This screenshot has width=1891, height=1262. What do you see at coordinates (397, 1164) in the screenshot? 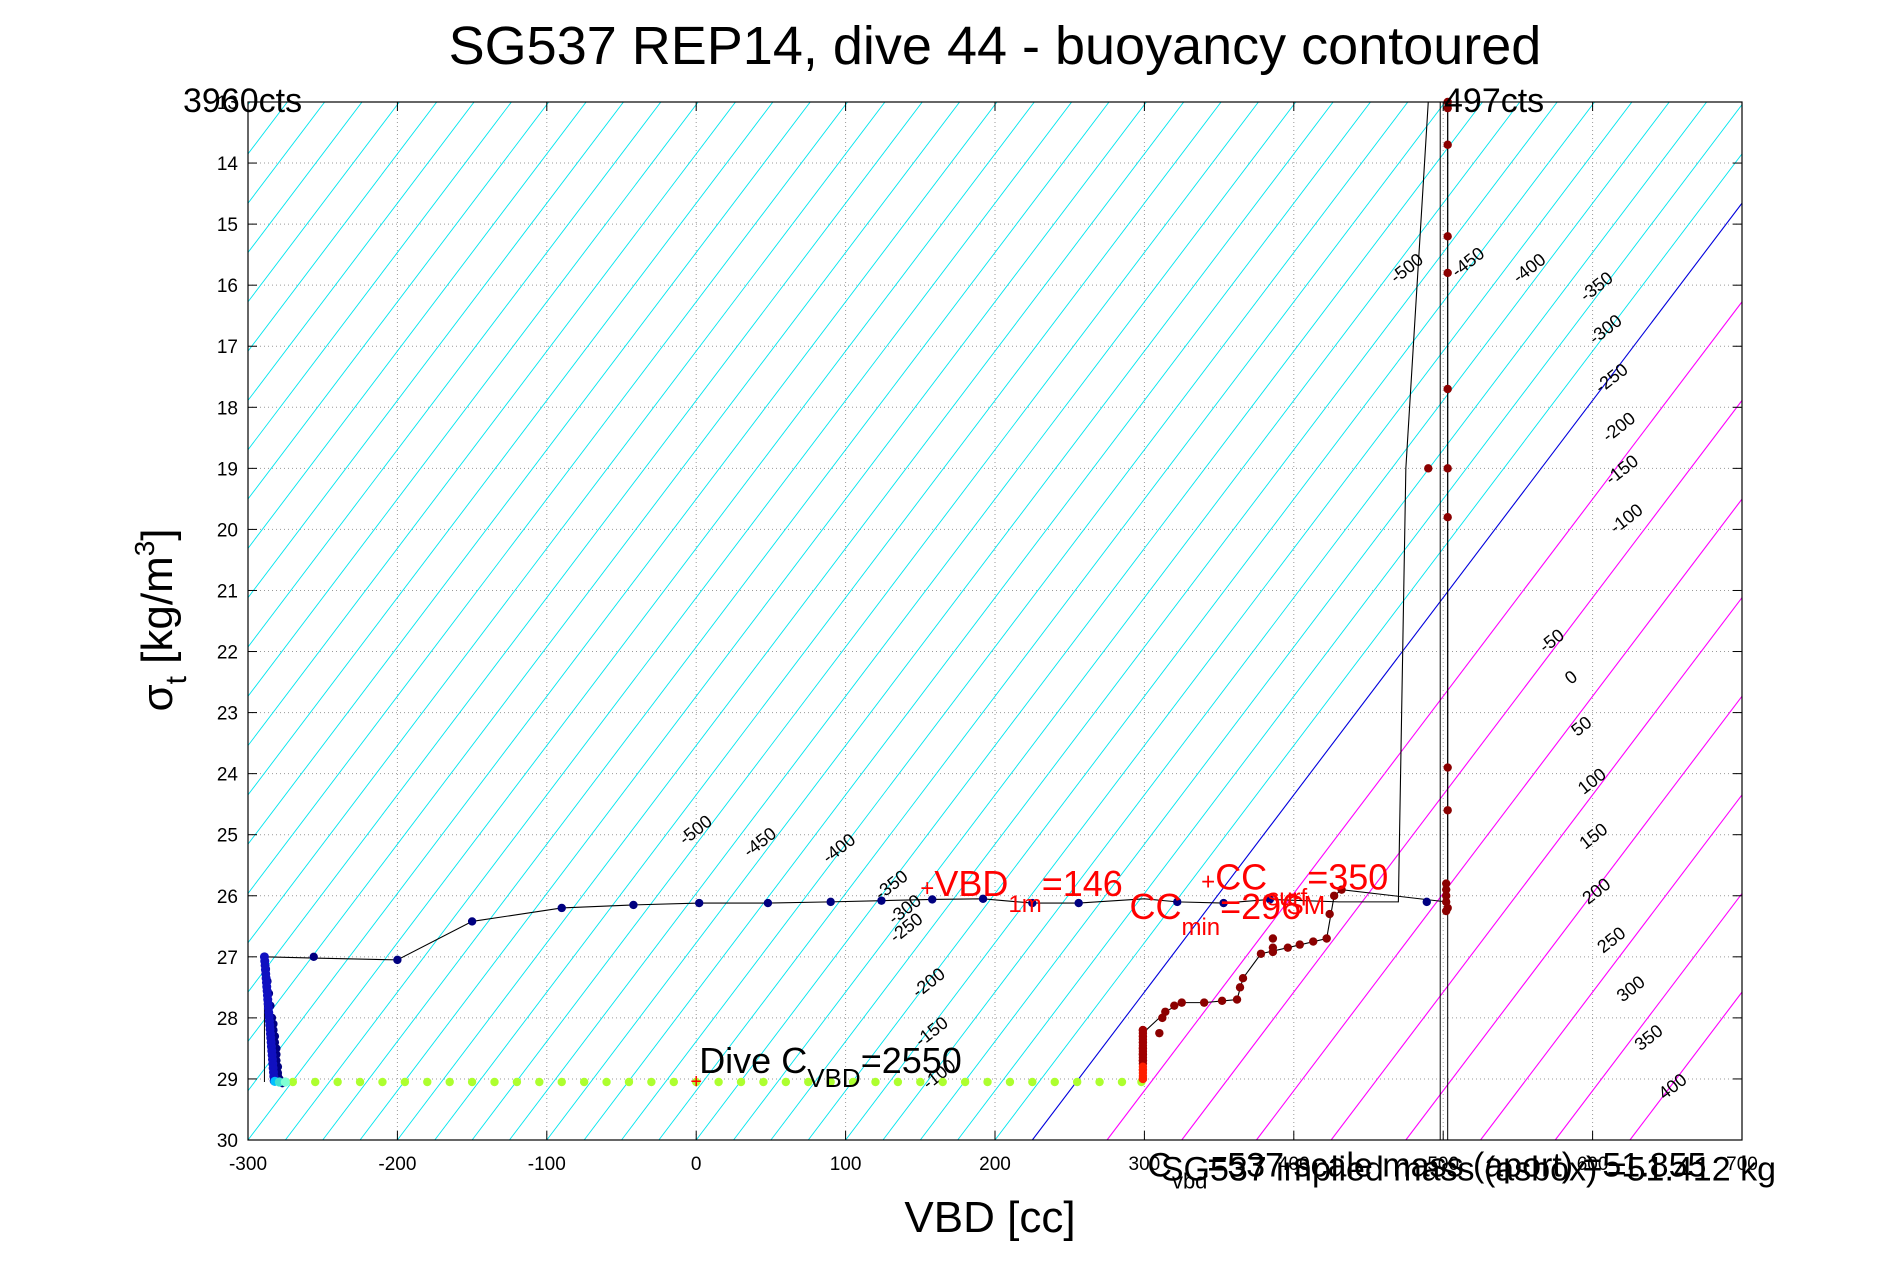
I see `x-tick-label: -200` at bounding box center [397, 1164].